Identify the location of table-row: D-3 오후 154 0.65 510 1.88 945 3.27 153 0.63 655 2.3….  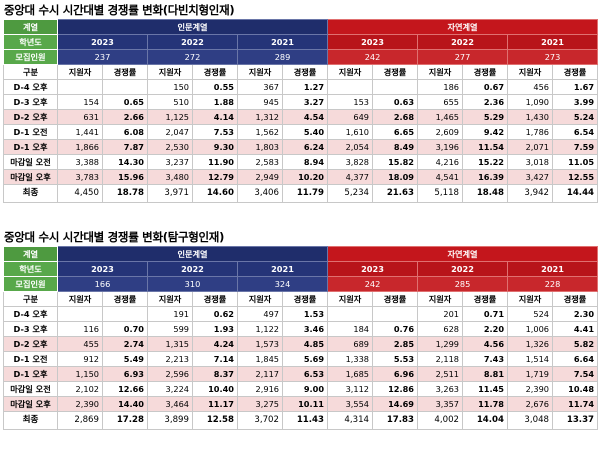
(301, 102).